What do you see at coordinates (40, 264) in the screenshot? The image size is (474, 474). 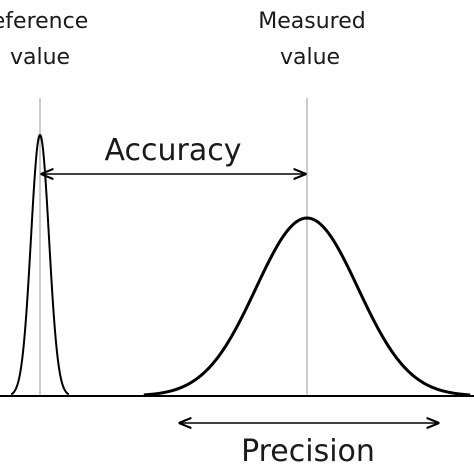 I see `reference-distribution-curve` at bounding box center [40, 264].